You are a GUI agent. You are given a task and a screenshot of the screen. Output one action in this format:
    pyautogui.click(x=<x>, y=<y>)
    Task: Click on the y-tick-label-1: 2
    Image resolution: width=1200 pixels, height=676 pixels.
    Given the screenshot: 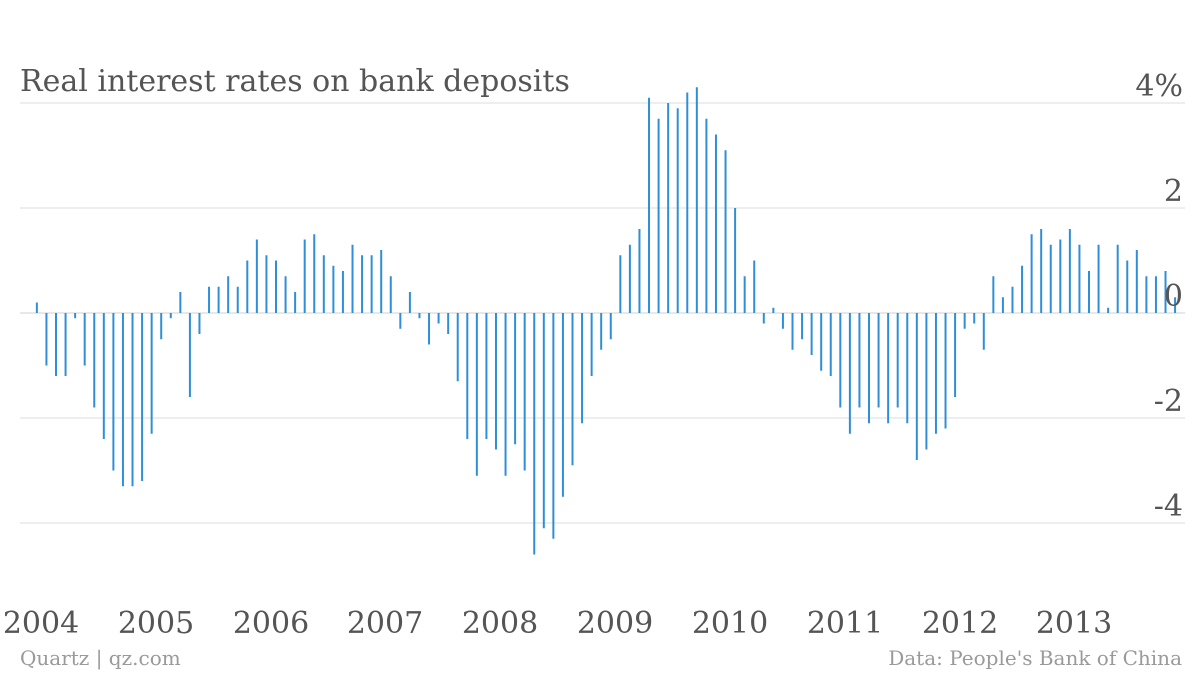 What is the action you would take?
    pyautogui.click(x=1173, y=191)
    